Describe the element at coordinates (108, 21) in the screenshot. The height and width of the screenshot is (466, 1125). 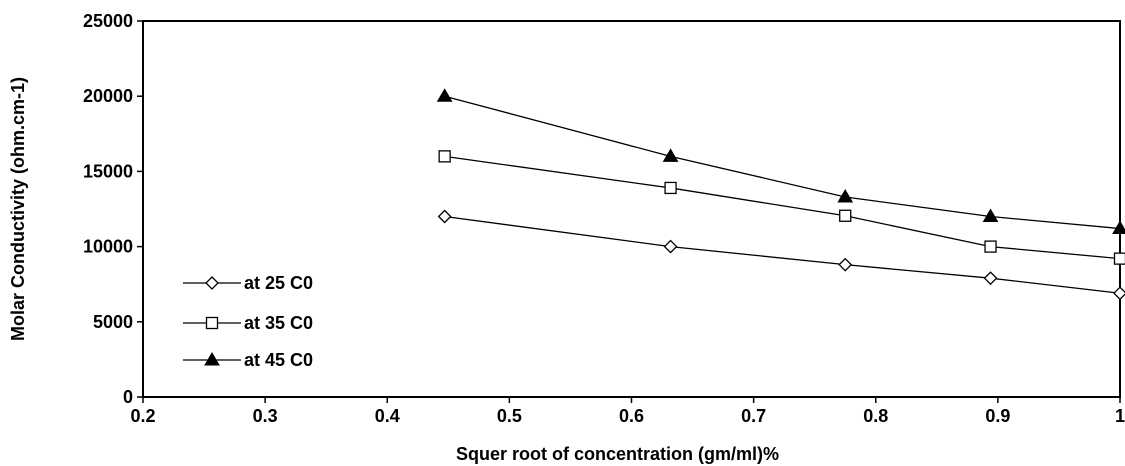
I see `y-tick-label: 25000` at that location.